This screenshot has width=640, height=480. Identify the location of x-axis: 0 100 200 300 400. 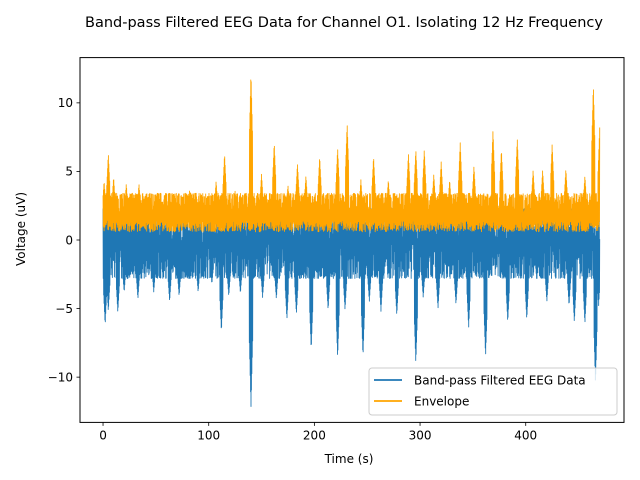
(318, 432).